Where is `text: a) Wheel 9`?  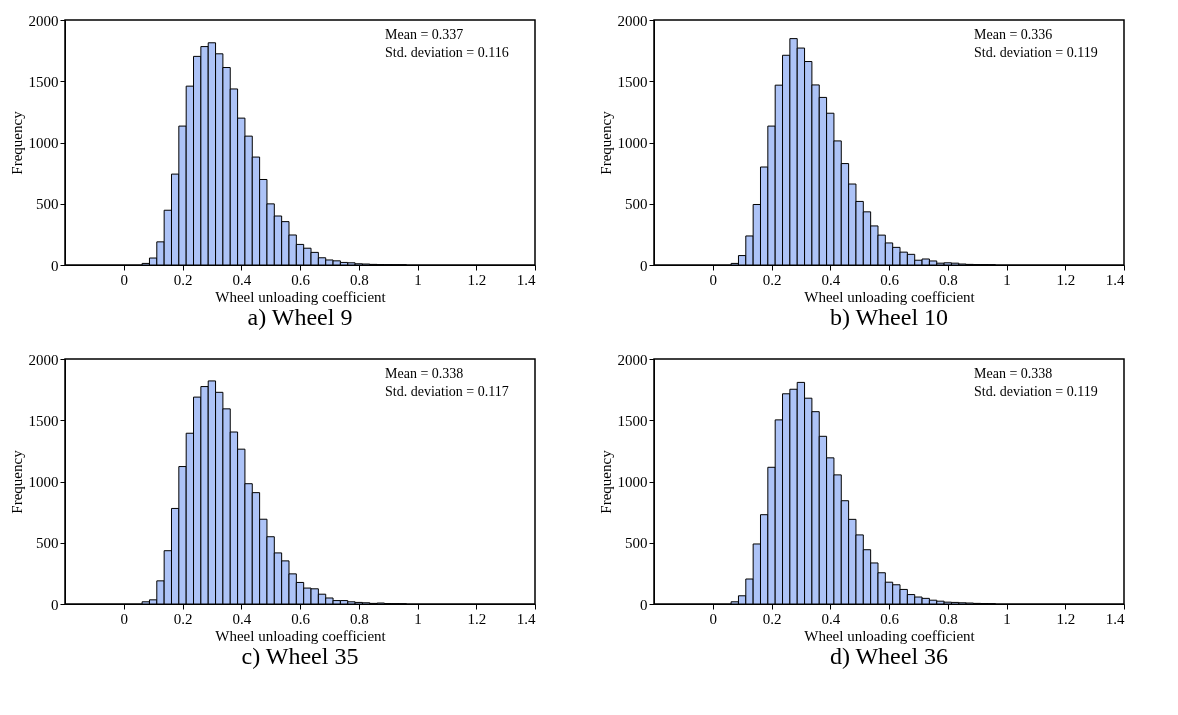
text: a) Wheel 9 is located at coordinates (300, 317).